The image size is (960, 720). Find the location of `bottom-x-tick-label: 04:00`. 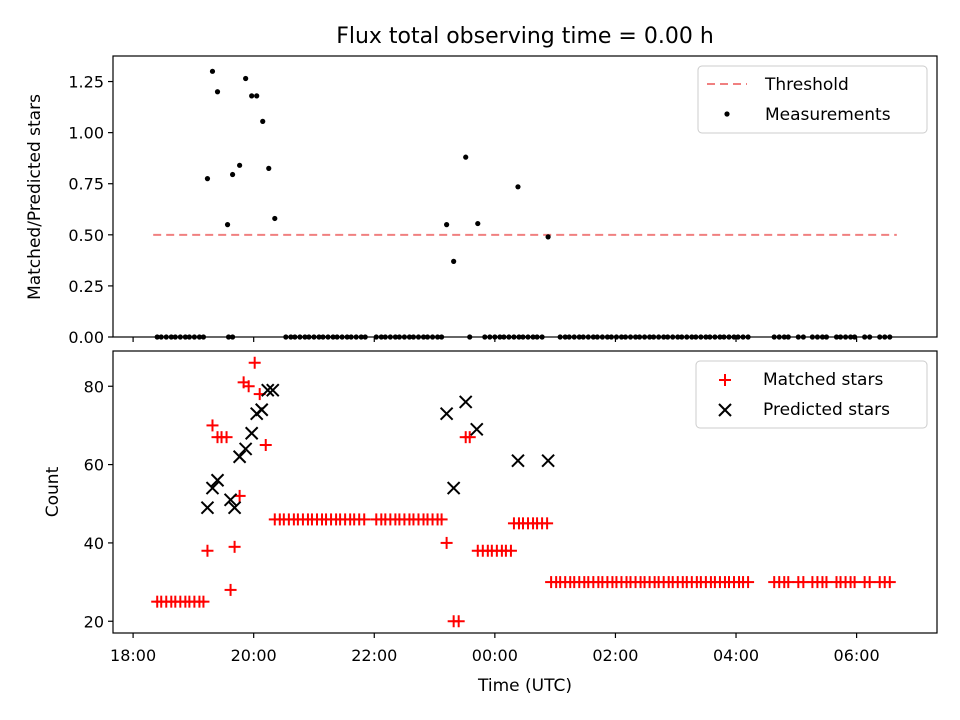

bottom-x-tick-label: 04:00 is located at coordinates (736, 655).